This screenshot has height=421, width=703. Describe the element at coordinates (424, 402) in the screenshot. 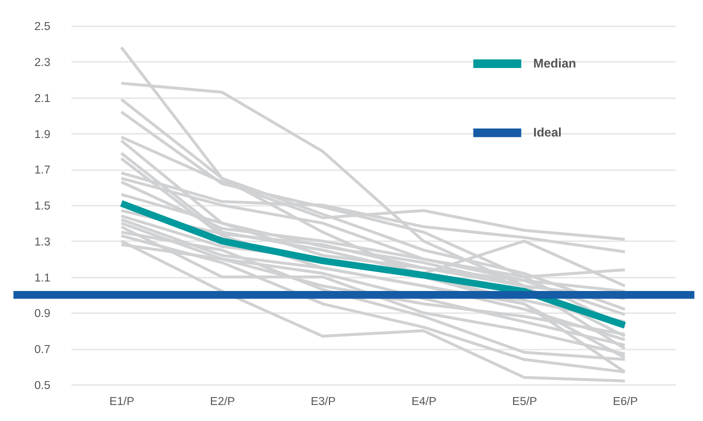

I see `x-tick-label: E4/P` at that location.